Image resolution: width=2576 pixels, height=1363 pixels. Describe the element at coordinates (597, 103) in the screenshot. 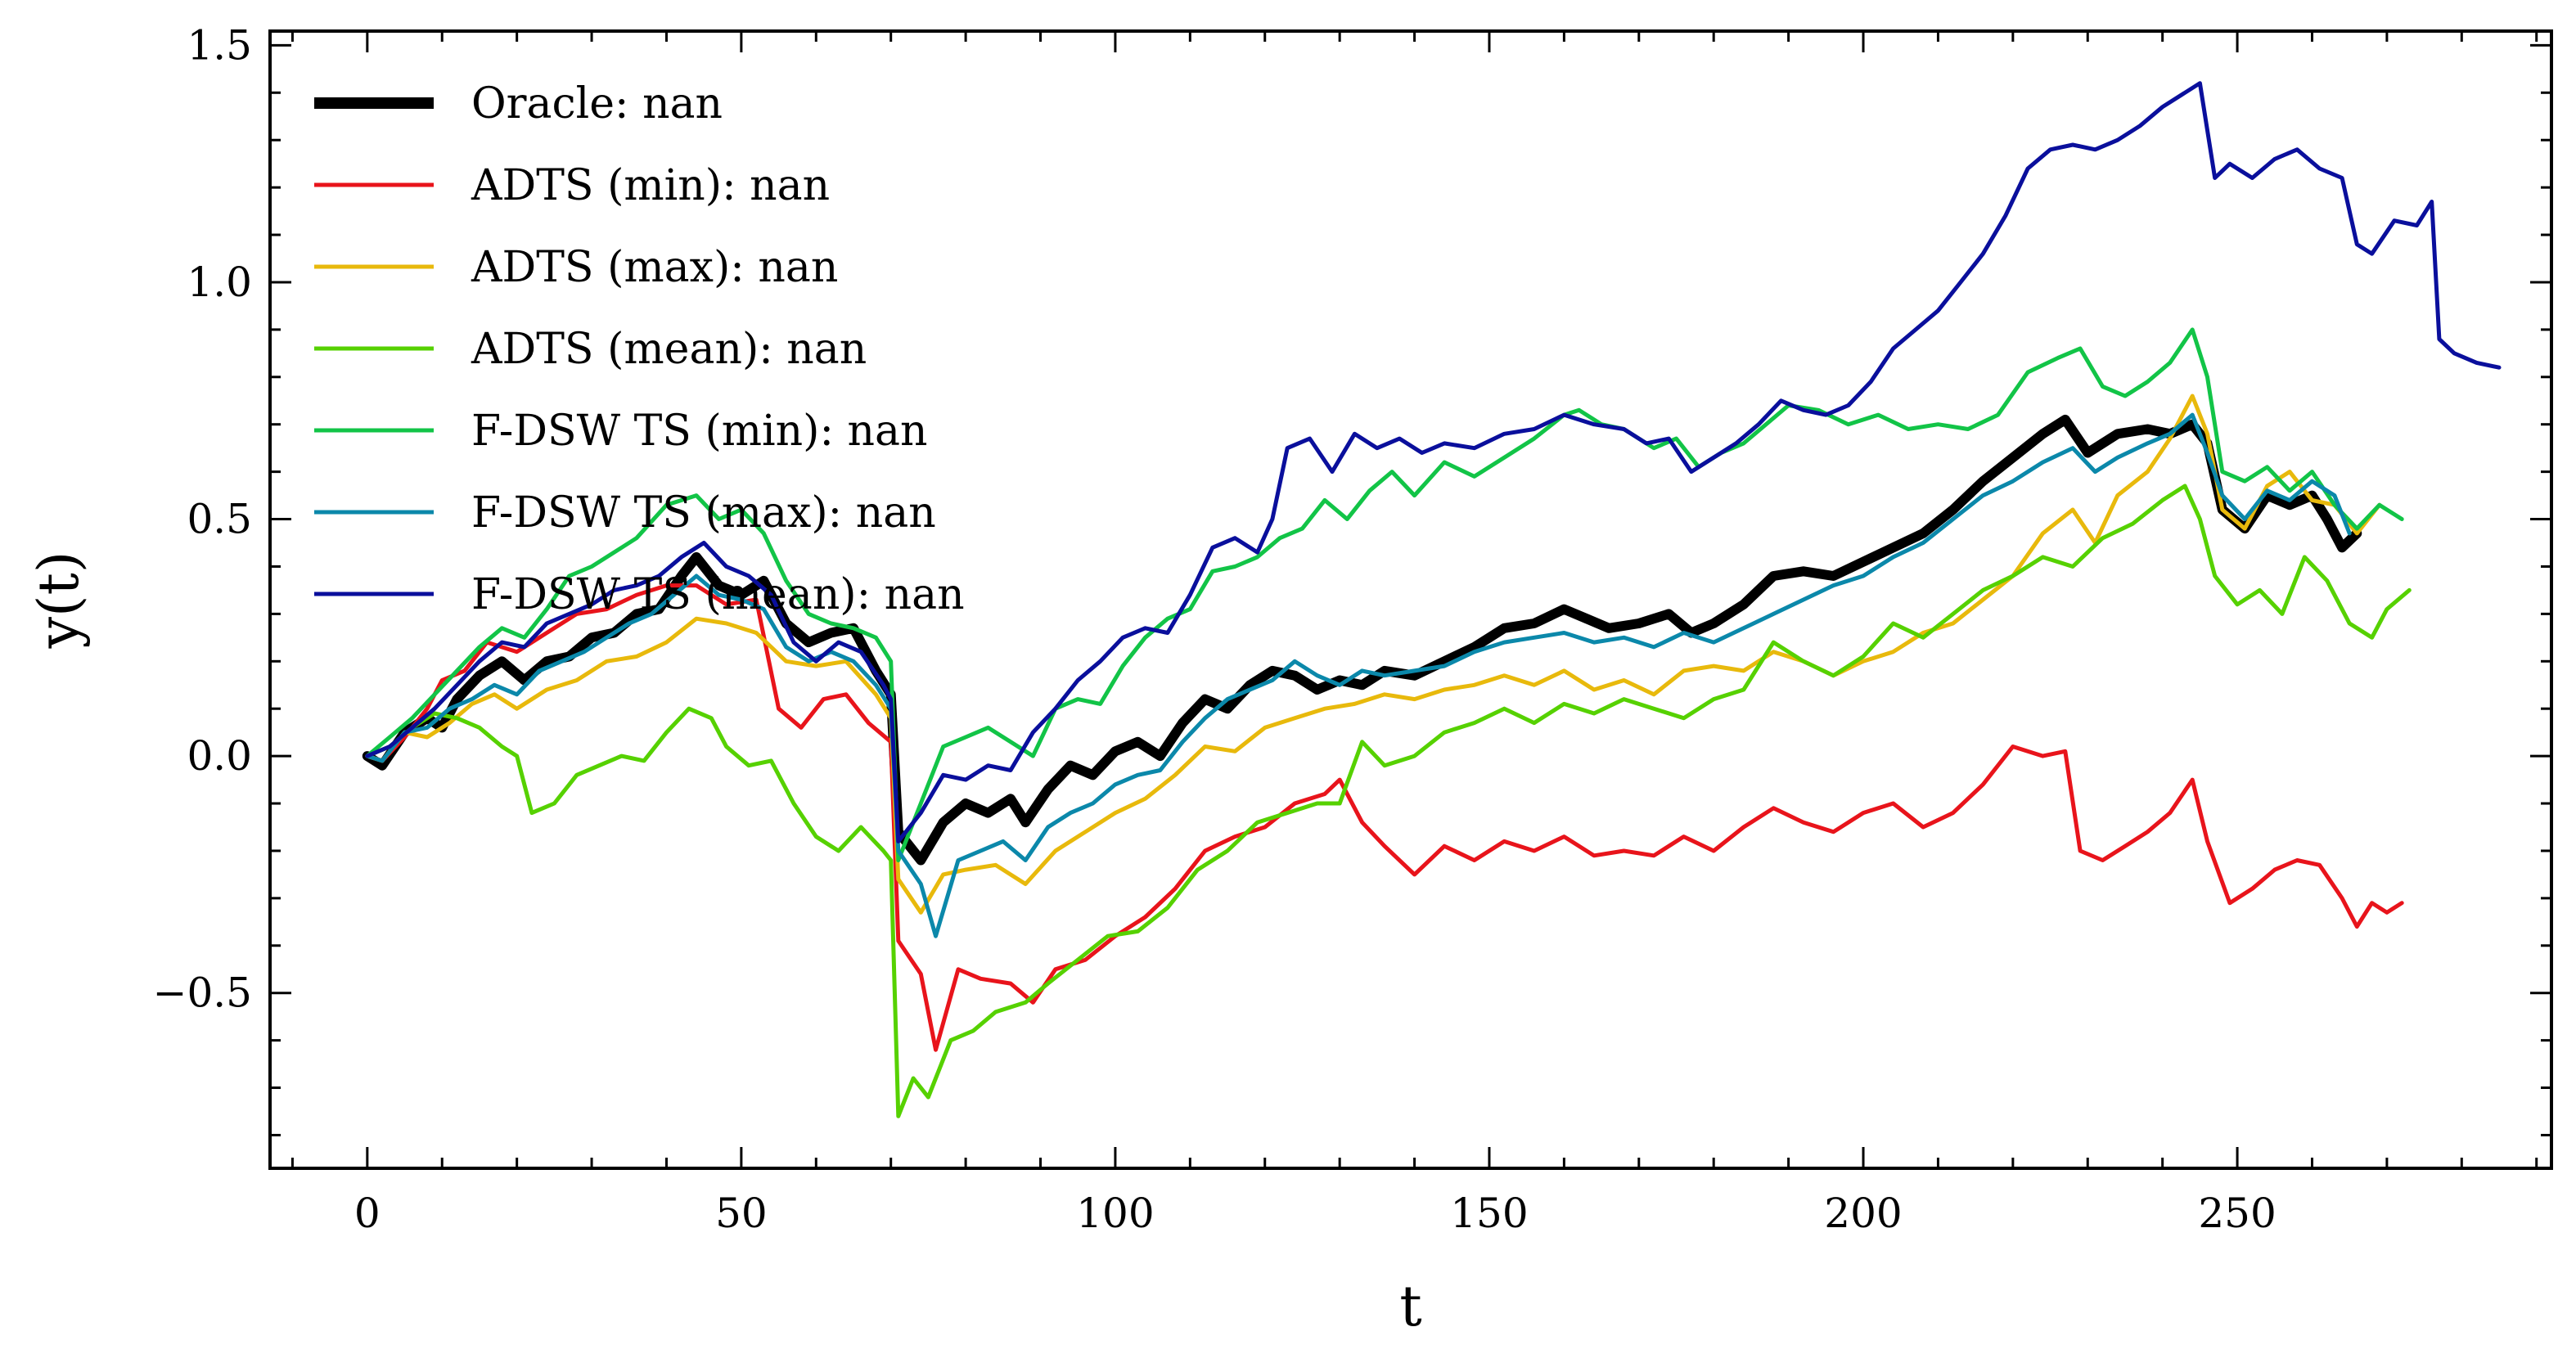

I see `legend-label: Oracle: nan` at that location.